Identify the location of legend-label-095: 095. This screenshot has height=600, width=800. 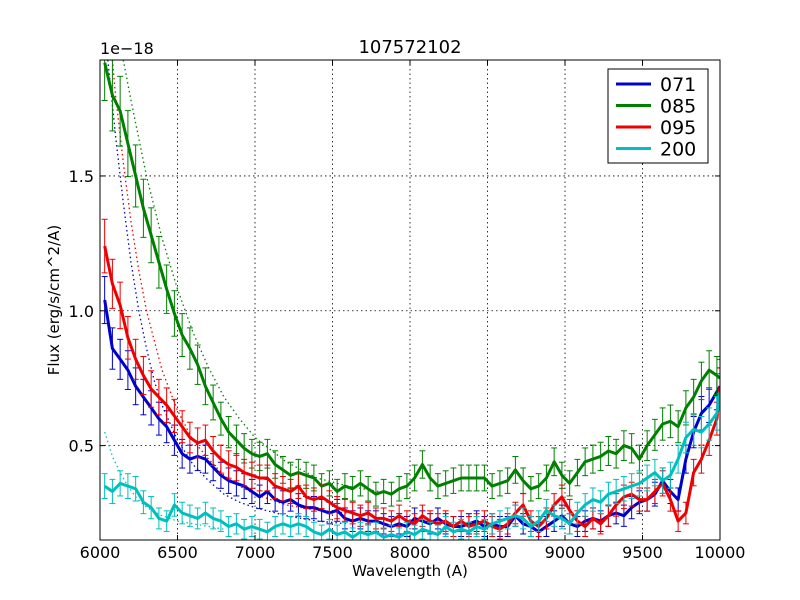
(678, 128).